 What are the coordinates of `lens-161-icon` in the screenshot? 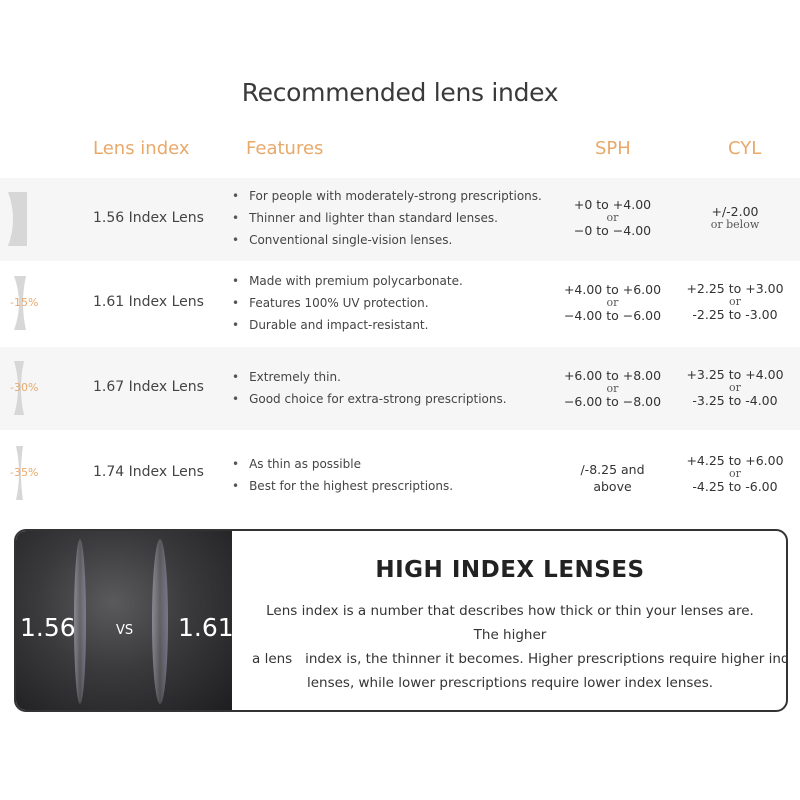 It's located at (160, 621).